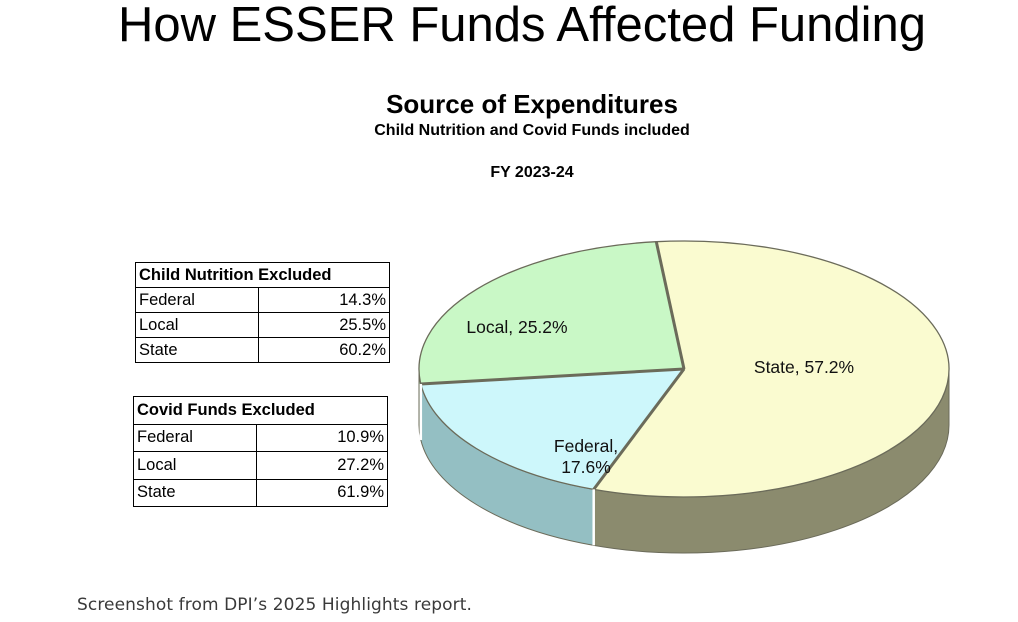  What do you see at coordinates (532, 130) in the screenshot?
I see `chart-subtitle: Child Nutrition and Covid Funds included` at bounding box center [532, 130].